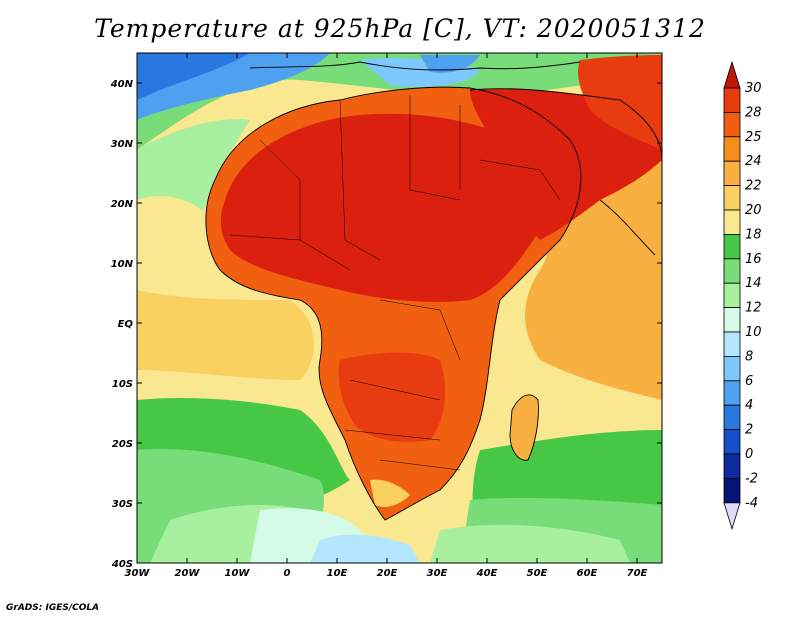 The height and width of the screenshot is (618, 800). I want to click on south-africa-mild, so click(390, 493).